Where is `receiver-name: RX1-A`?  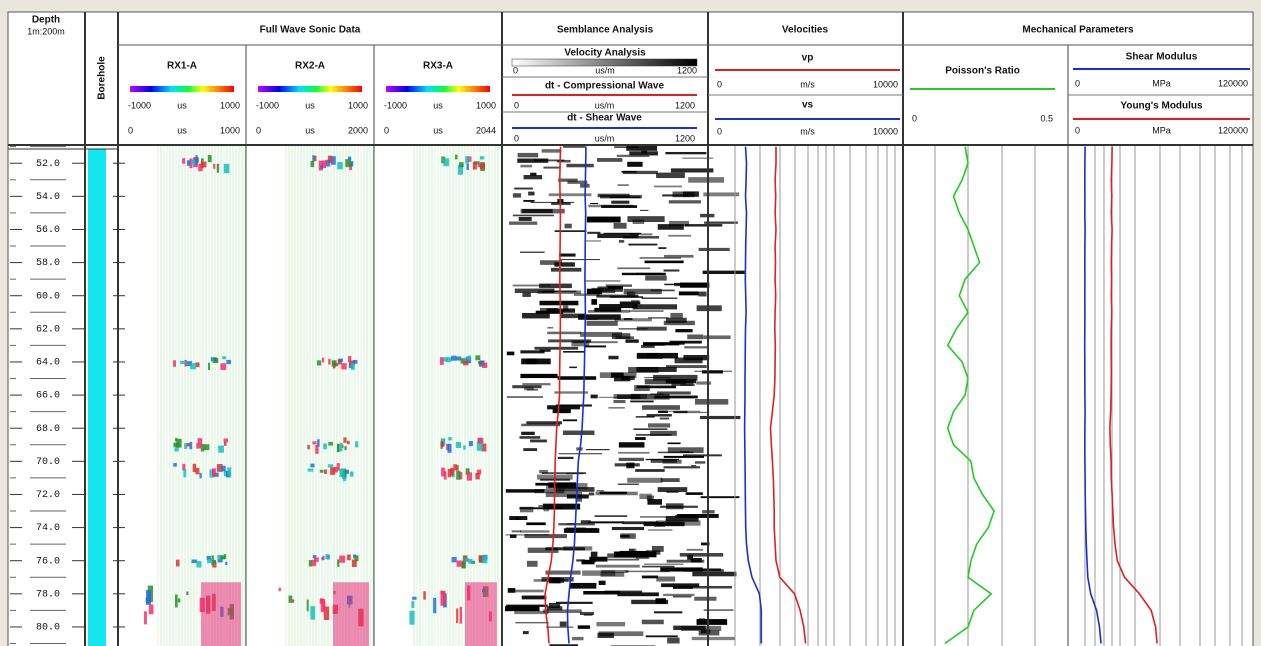
receiver-name: RX1-A is located at coordinates (182, 66).